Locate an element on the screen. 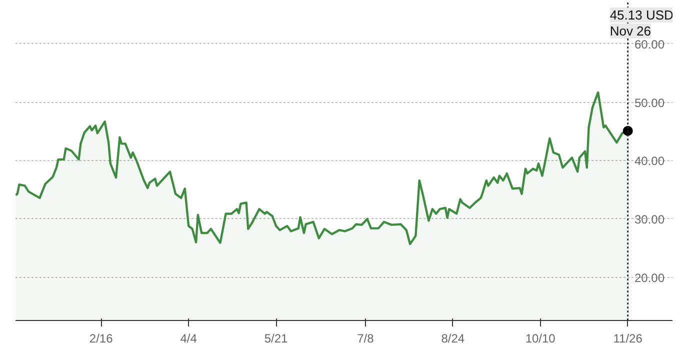  x-tick-label: 7/8 is located at coordinates (365, 339).